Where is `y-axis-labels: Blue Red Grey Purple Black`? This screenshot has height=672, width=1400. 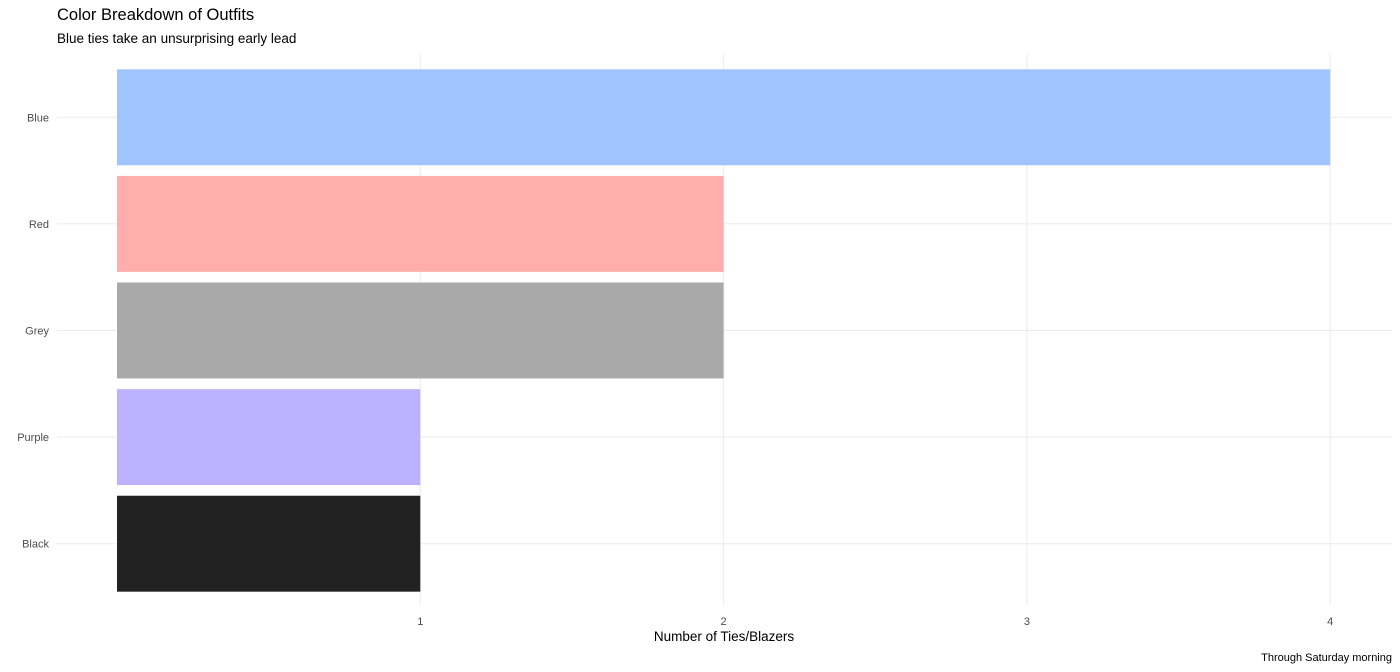 y-axis-labels: Blue Red Grey Purple Black is located at coordinates (33, 331).